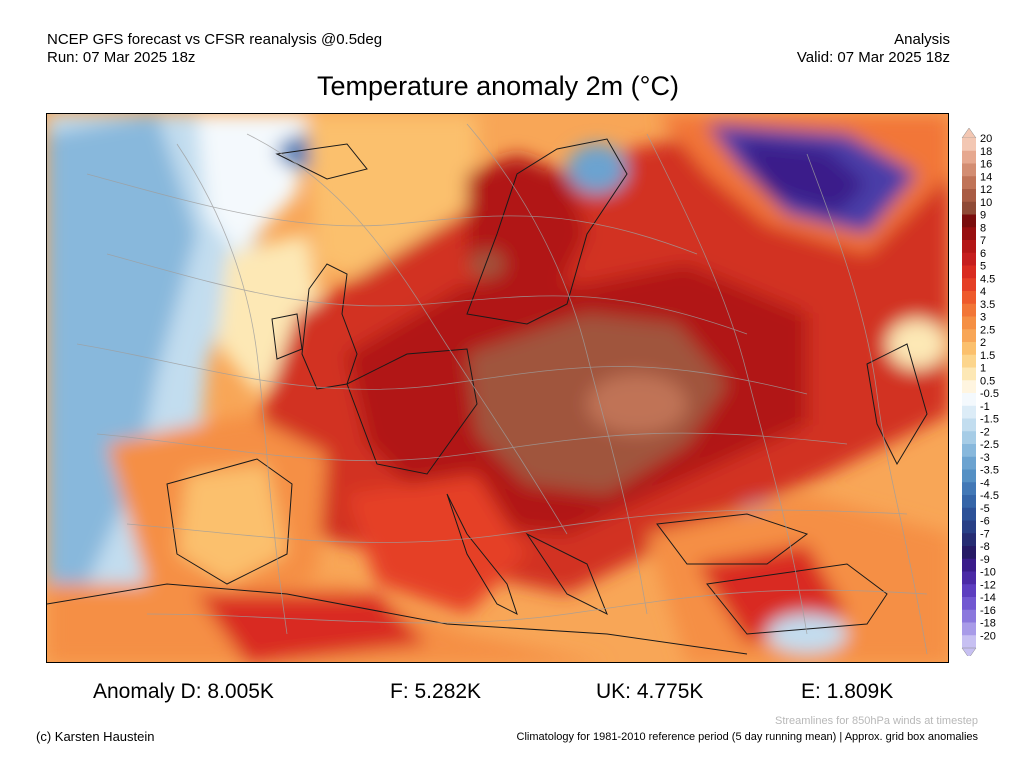  Describe the element at coordinates (986, 190) in the screenshot. I see `colorbar-label: 12` at that location.